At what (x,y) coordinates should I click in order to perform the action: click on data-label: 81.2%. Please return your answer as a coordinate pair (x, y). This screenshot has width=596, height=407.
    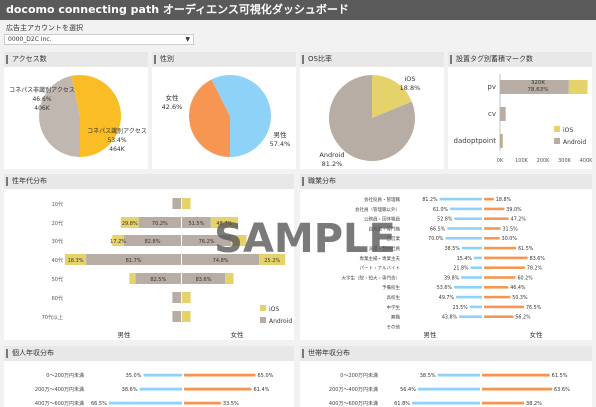
    Looking at the image, I should click on (430, 200).